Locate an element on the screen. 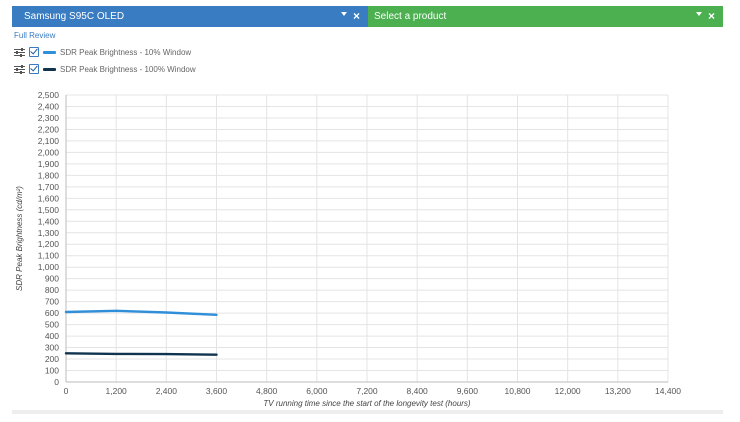 Image resolution: width=740 pixels, height=422 pixels. y-tick-label: 2,000 is located at coordinates (49, 152).